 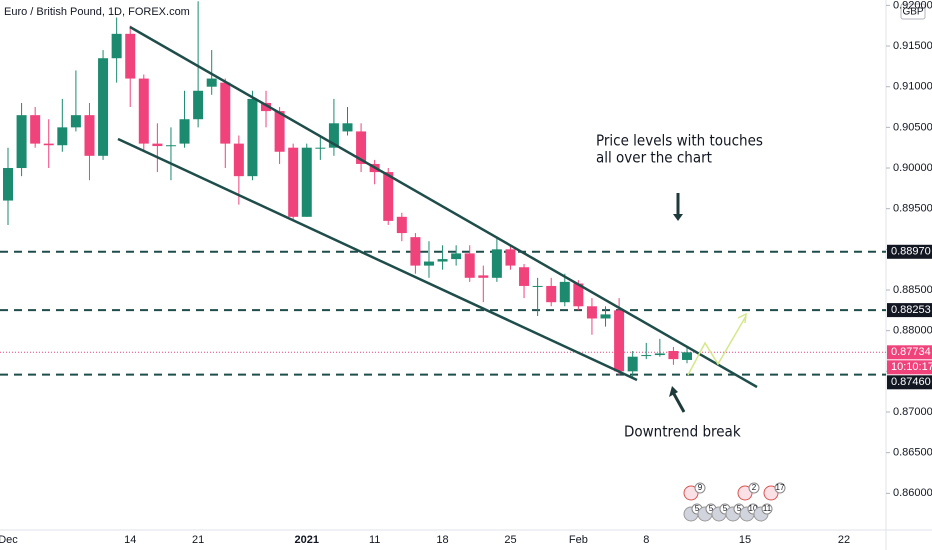 I want to click on event-count: 11, so click(x=767, y=508).